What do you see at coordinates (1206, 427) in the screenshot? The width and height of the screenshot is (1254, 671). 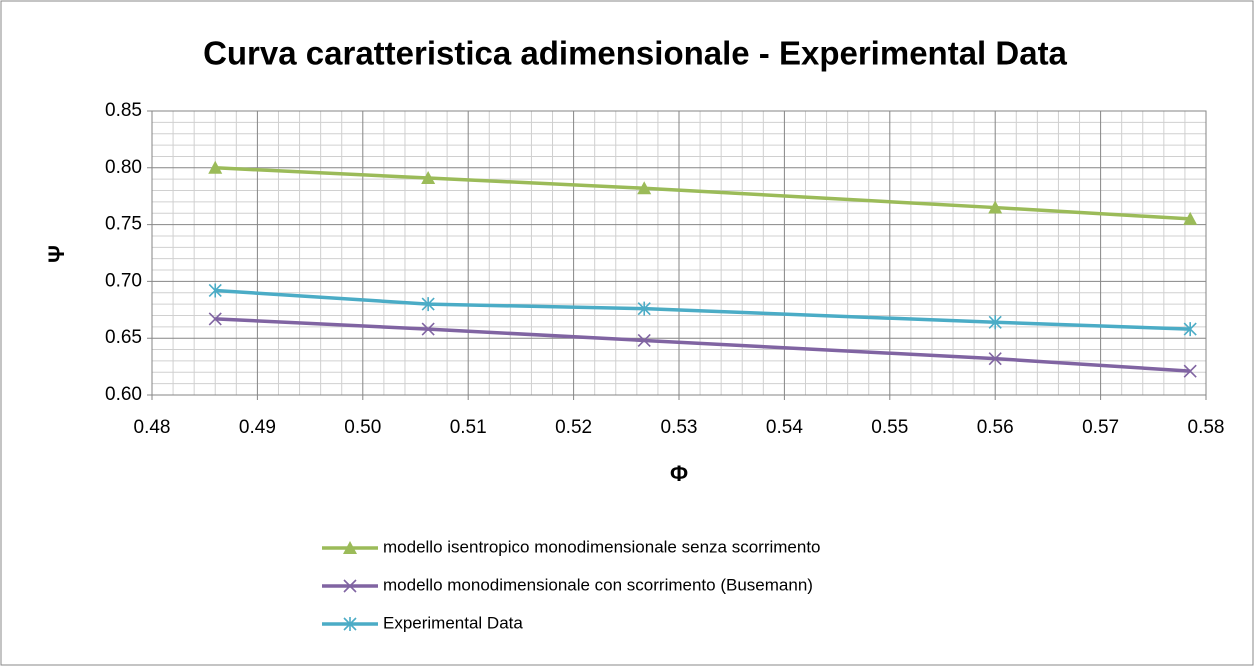 I see `x-tick-label: 0.58` at bounding box center [1206, 427].